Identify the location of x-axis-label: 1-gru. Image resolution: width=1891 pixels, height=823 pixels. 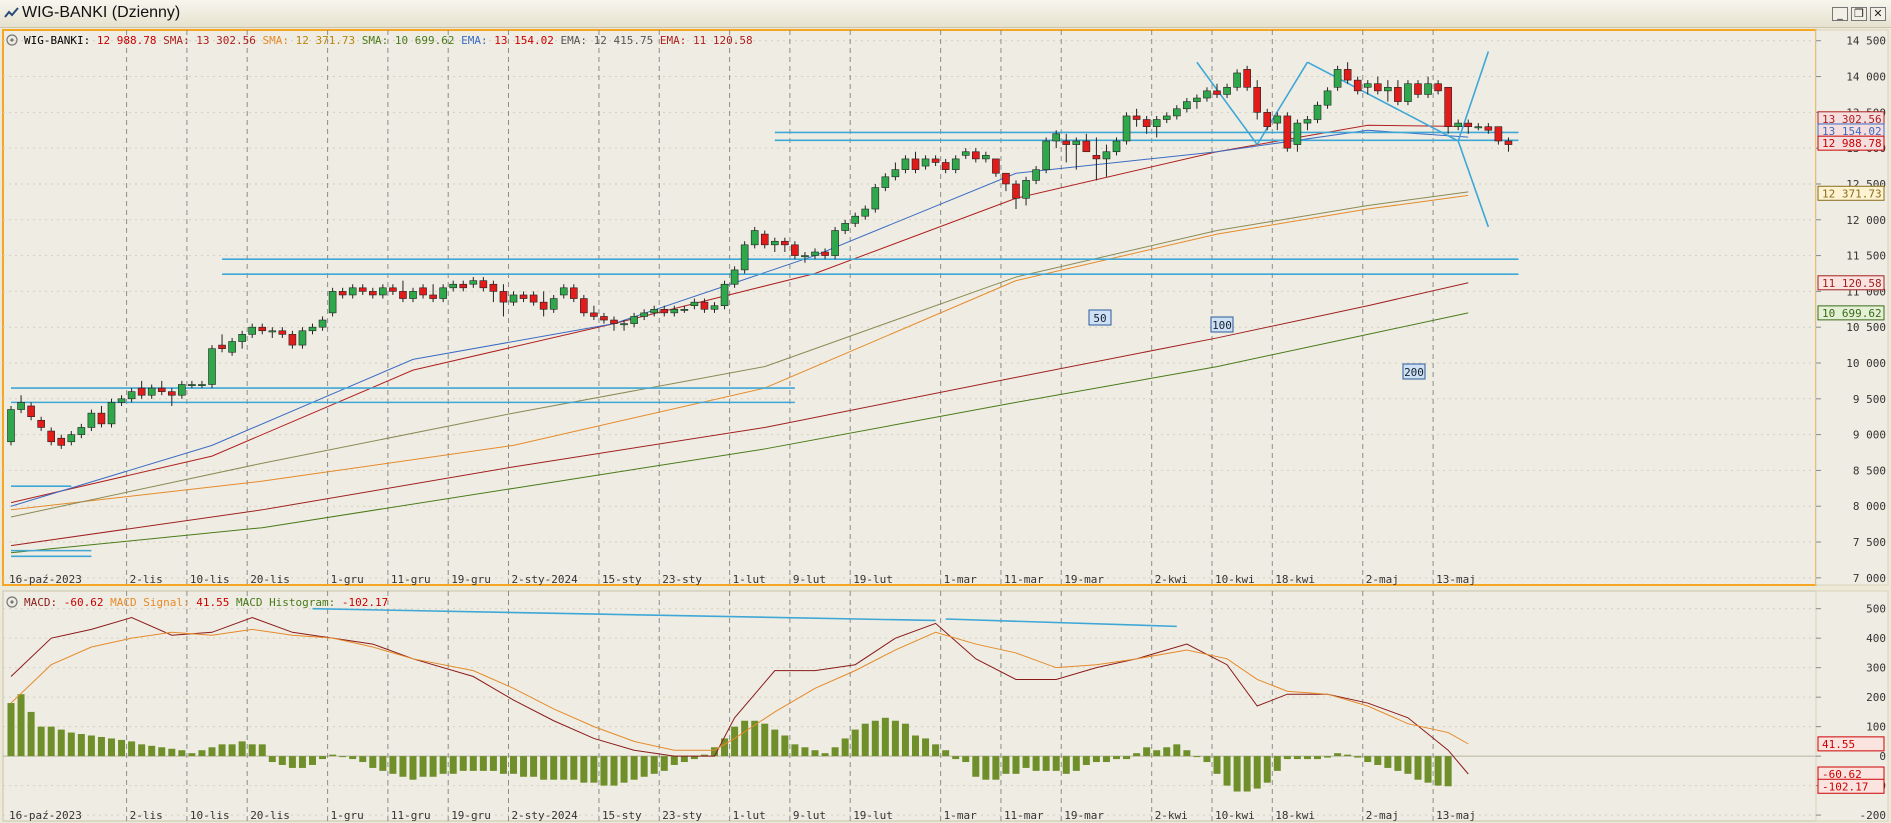
(347, 579).